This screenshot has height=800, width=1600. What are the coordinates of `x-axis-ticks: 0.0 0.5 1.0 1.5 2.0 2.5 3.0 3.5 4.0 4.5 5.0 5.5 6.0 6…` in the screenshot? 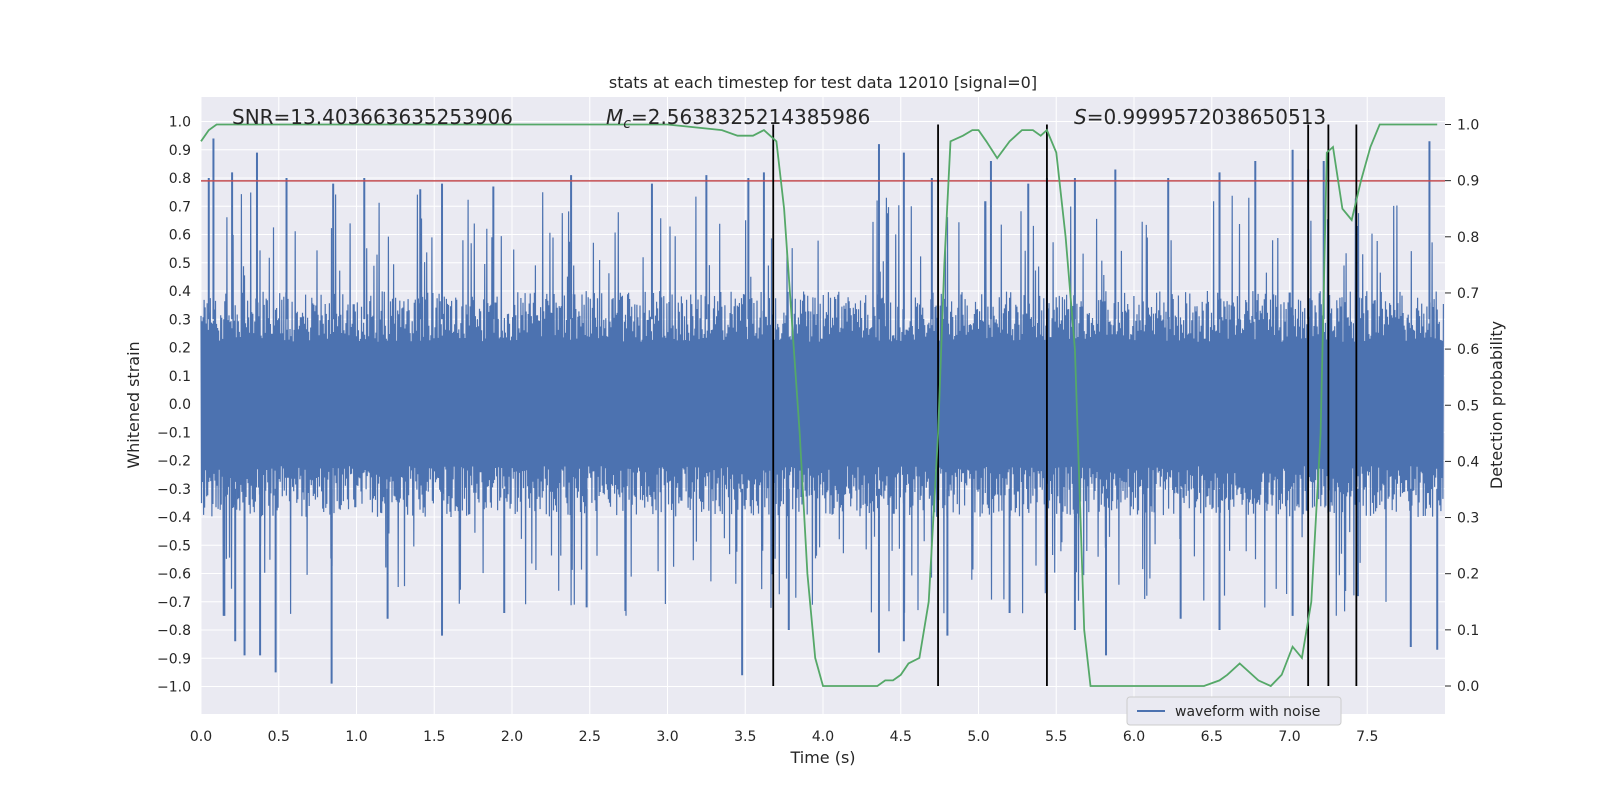 It's located at (784, 737).